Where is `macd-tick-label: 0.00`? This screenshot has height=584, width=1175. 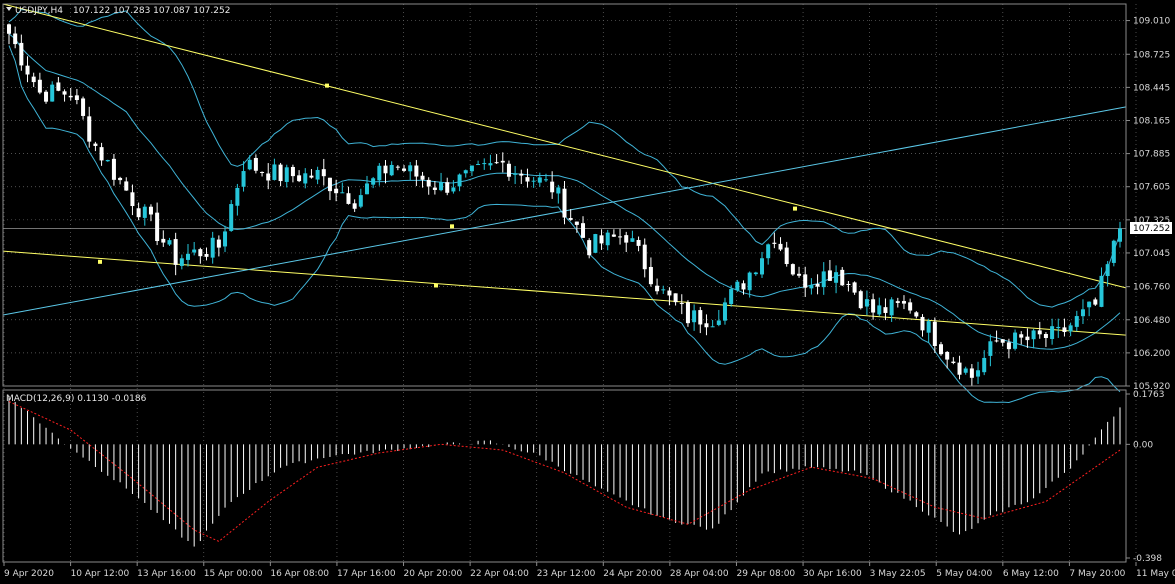 macd-tick-label: 0.00 is located at coordinates (1143, 445).